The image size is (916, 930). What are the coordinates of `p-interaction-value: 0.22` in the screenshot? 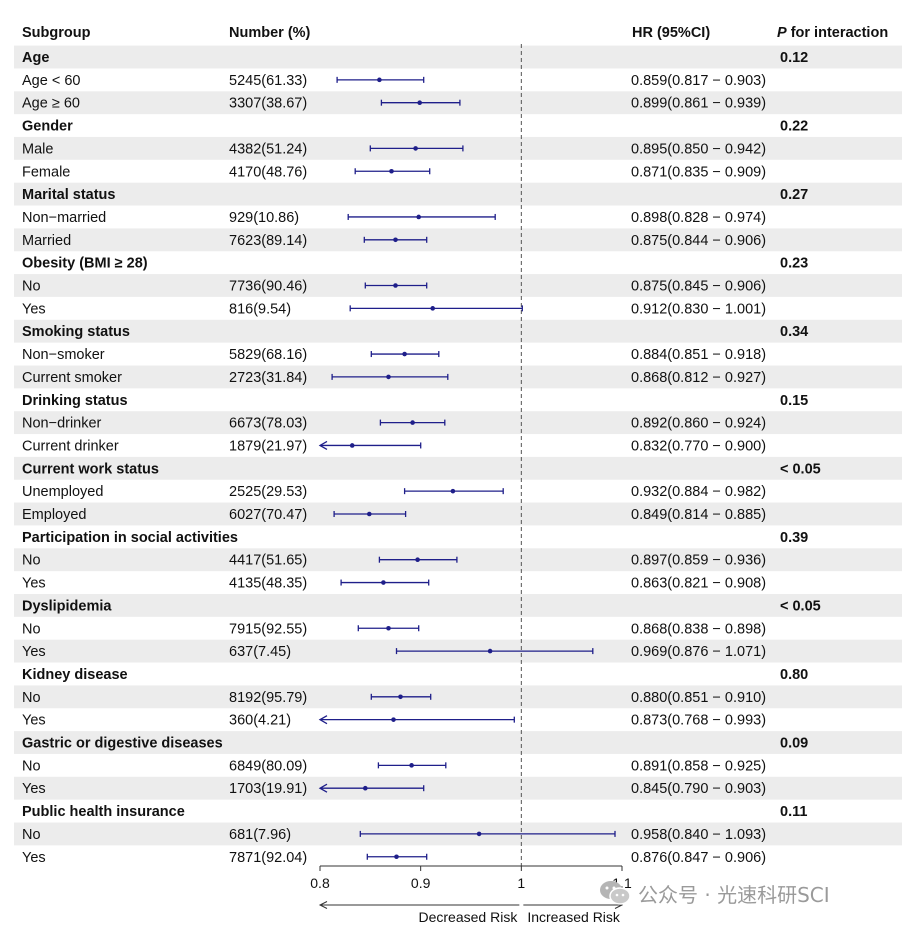 It's located at (794, 127).